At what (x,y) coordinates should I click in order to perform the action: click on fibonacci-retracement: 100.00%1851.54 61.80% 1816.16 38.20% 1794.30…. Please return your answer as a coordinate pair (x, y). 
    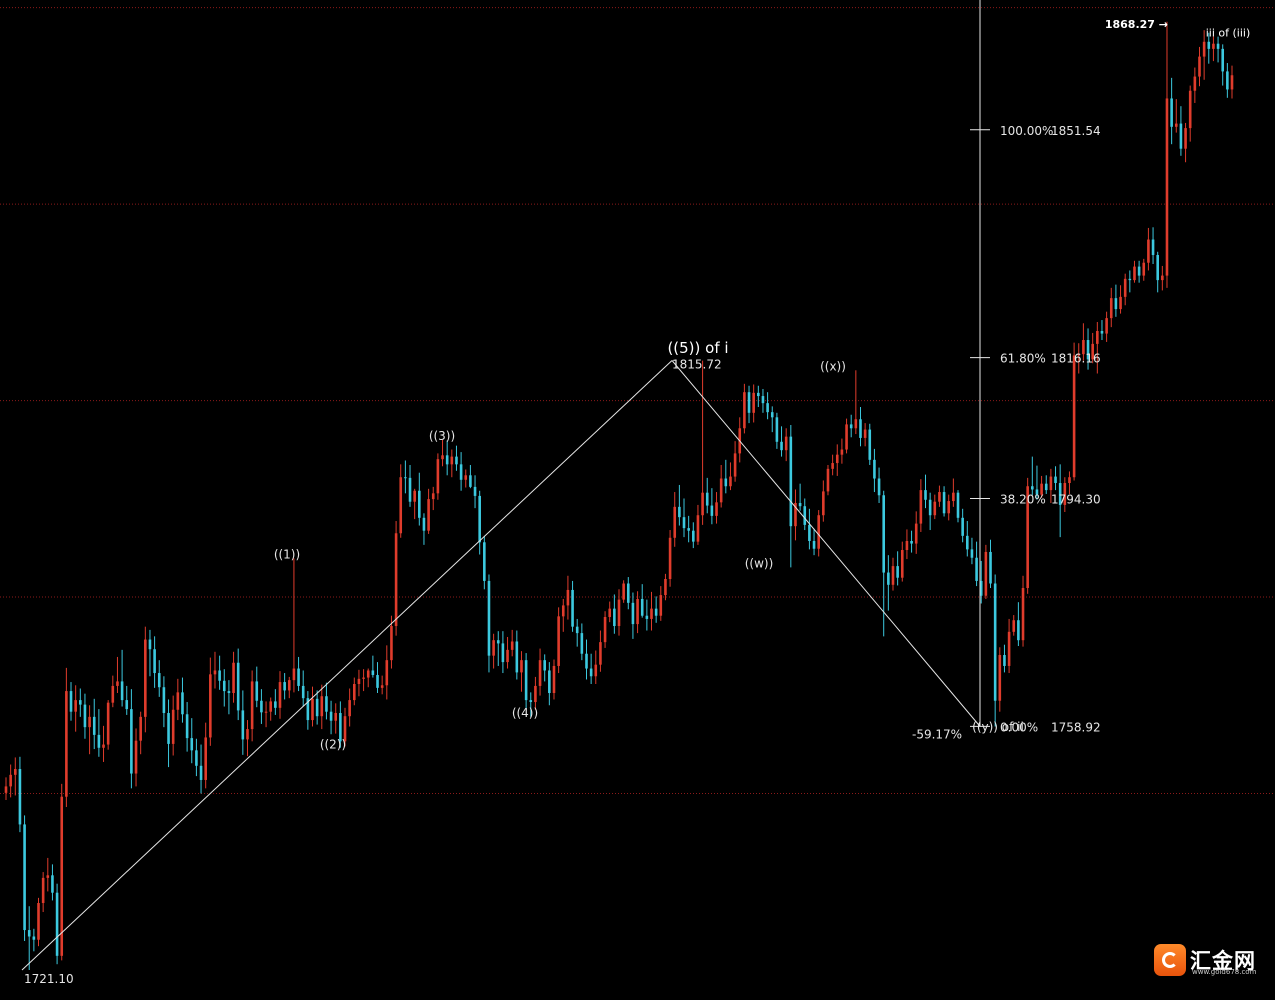
    Looking at the image, I should click on (1006, 370).